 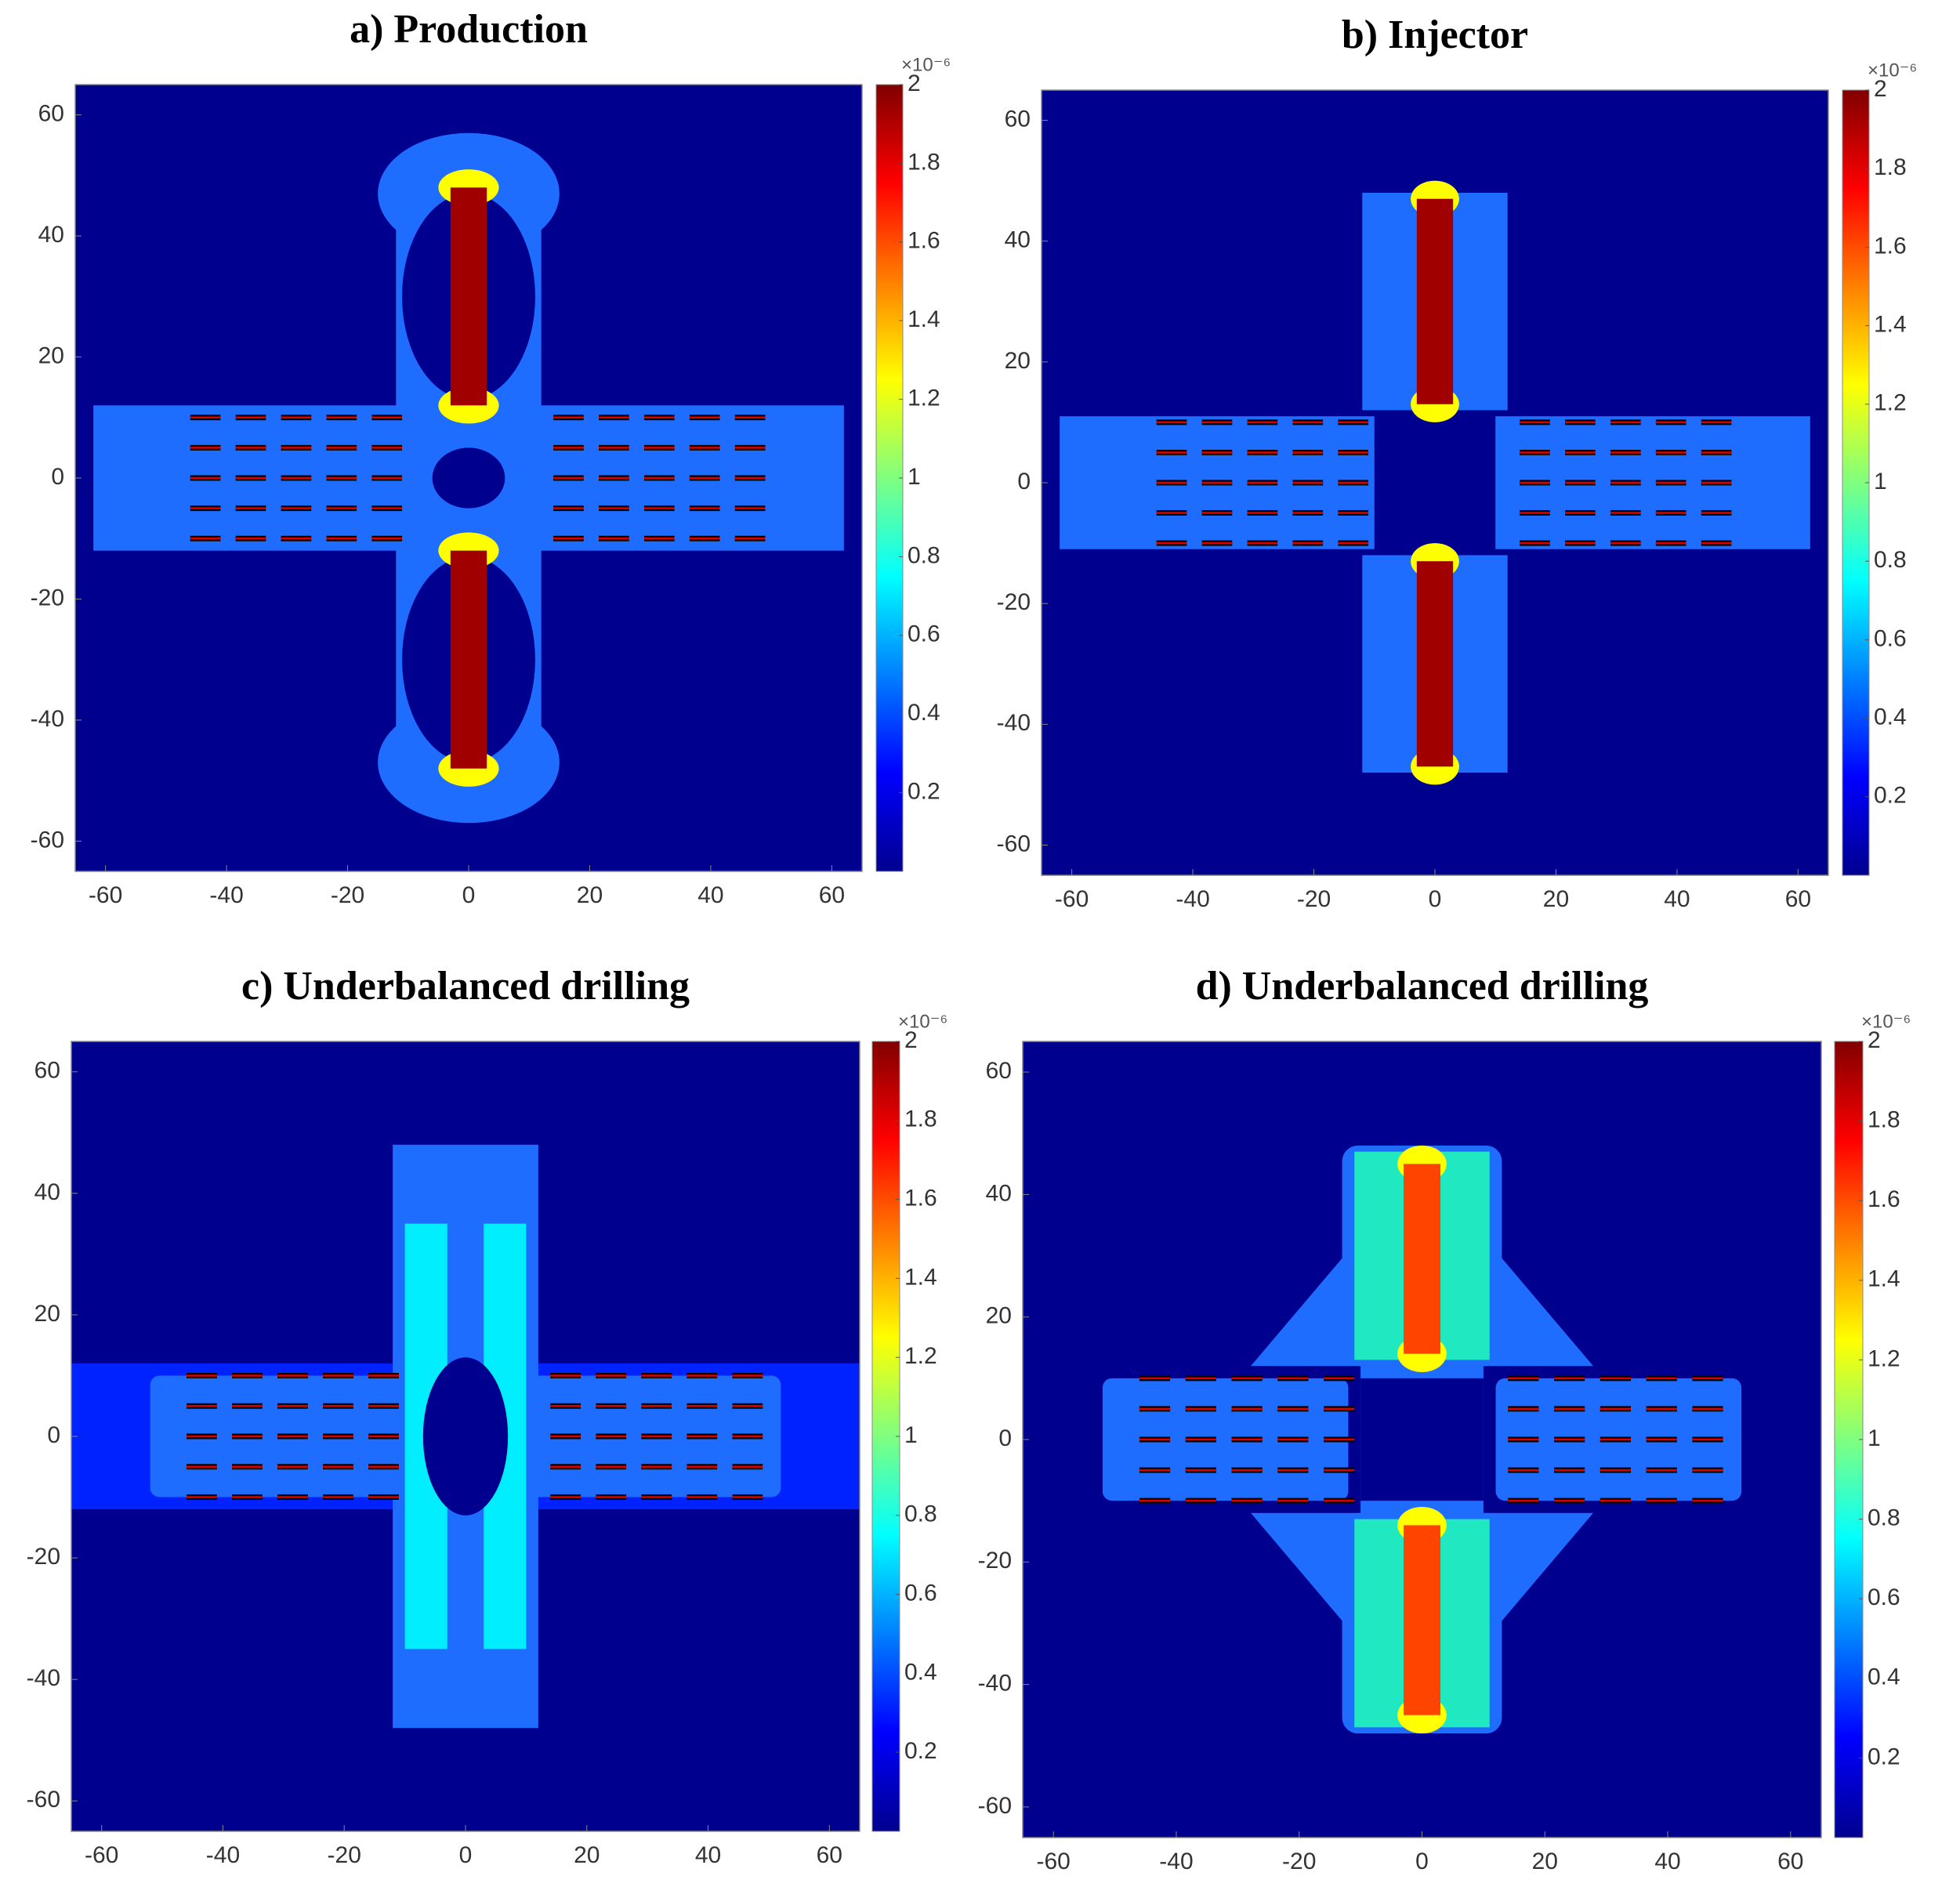 What do you see at coordinates (469, 29) in the screenshot?
I see `panel-title: a) Production` at bounding box center [469, 29].